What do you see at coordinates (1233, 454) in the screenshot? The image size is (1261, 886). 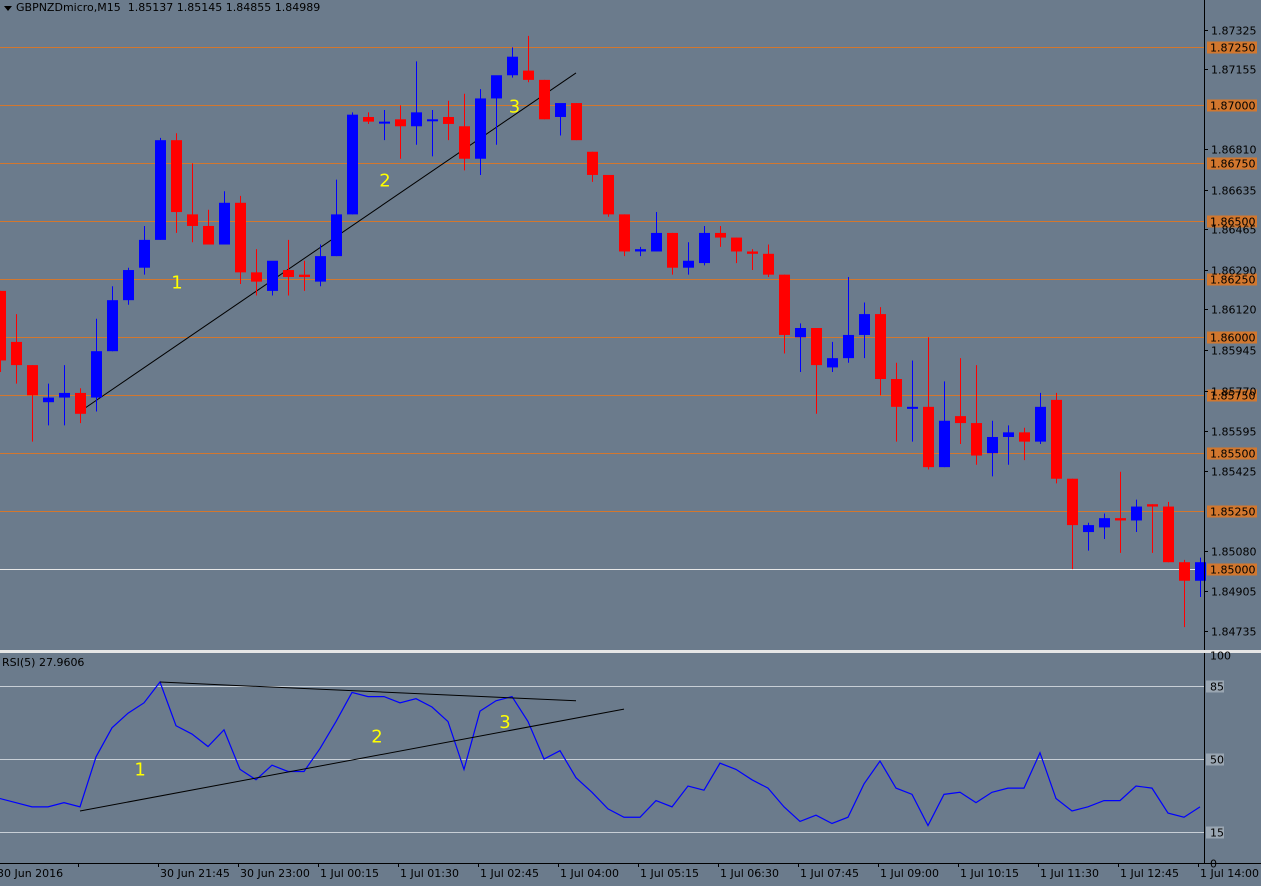 I see `level-label: 1.85500` at bounding box center [1233, 454].